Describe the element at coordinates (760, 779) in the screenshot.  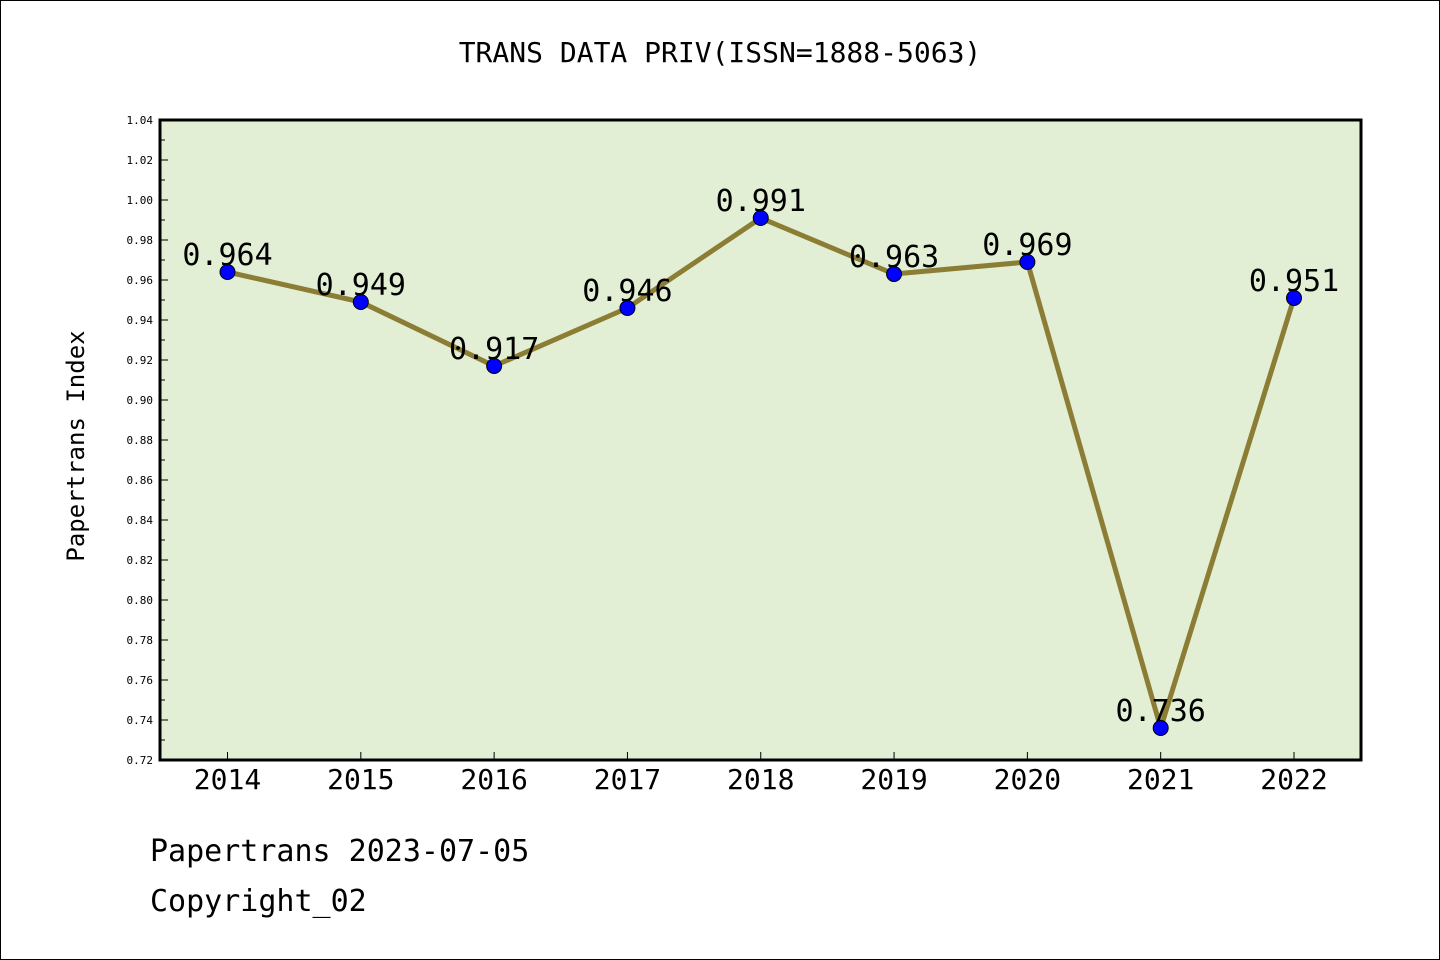
I see `x-tick-label: 2018` at that location.